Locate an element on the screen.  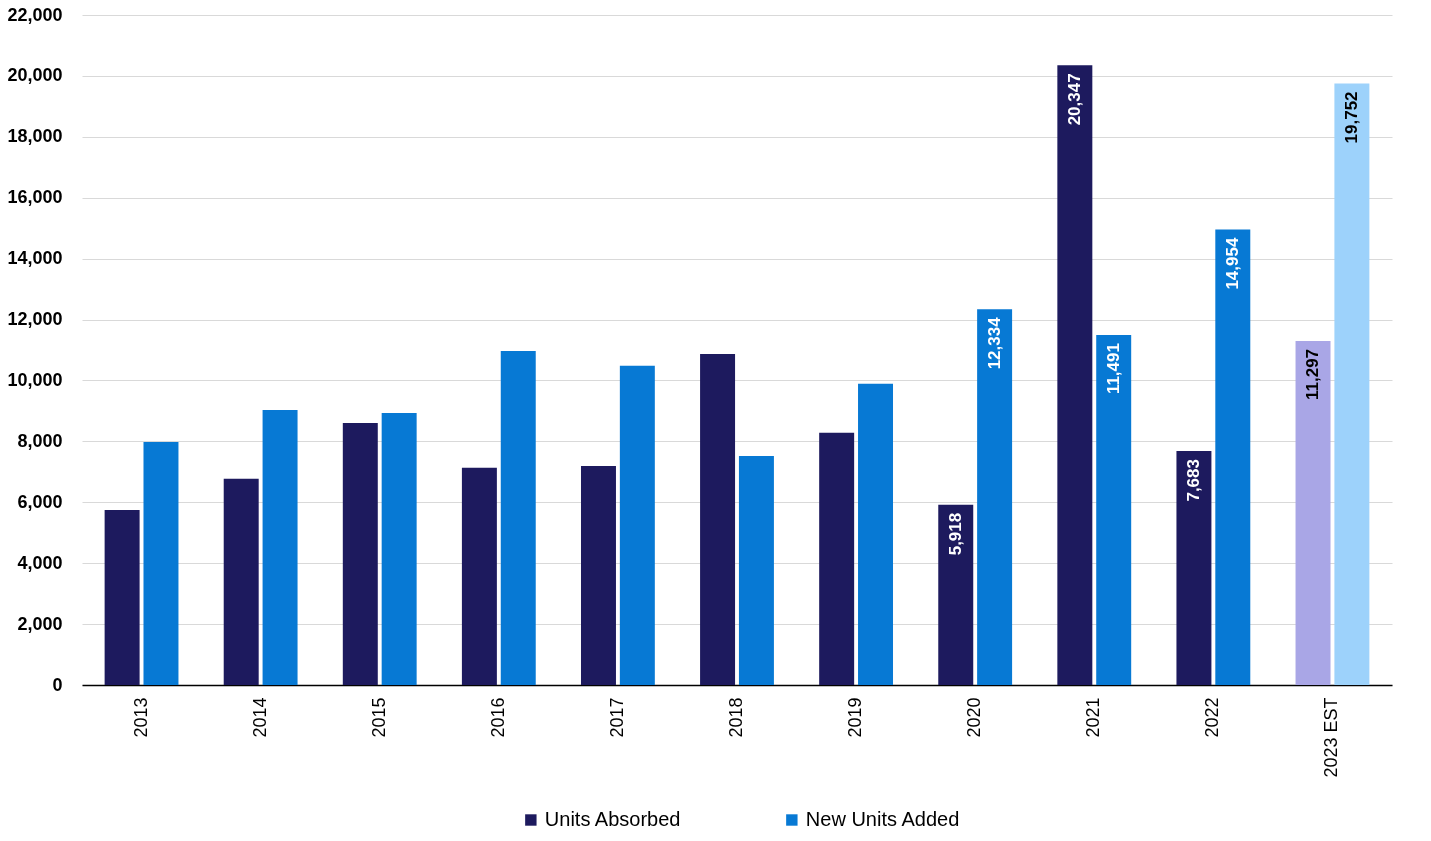
y-tick-label: 20,000 is located at coordinates (35, 75).